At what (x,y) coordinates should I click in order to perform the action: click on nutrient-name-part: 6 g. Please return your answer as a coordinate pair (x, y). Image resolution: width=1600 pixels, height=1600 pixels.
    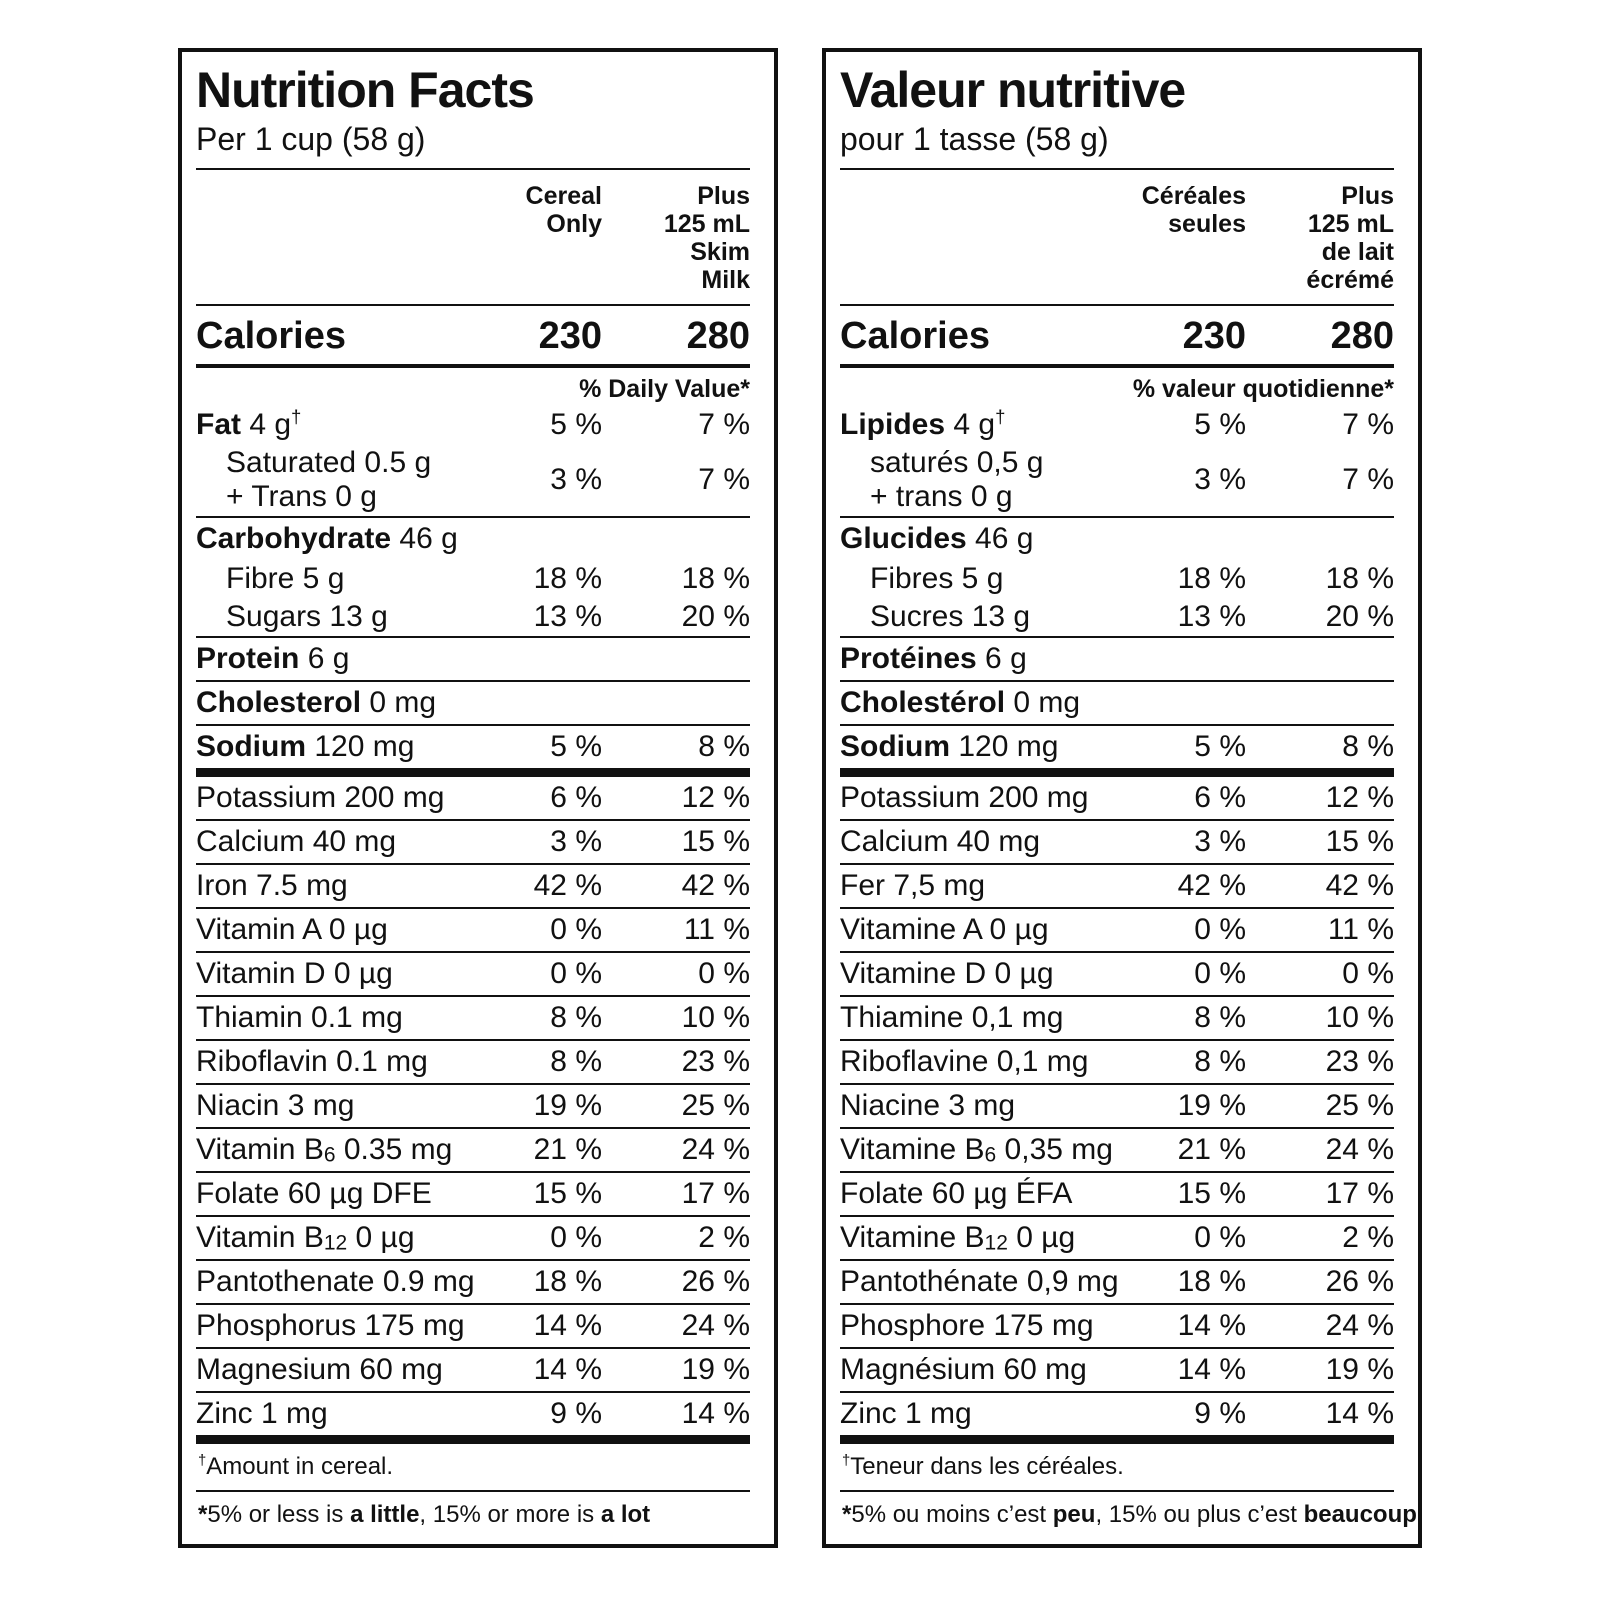
    Looking at the image, I should click on (324, 658).